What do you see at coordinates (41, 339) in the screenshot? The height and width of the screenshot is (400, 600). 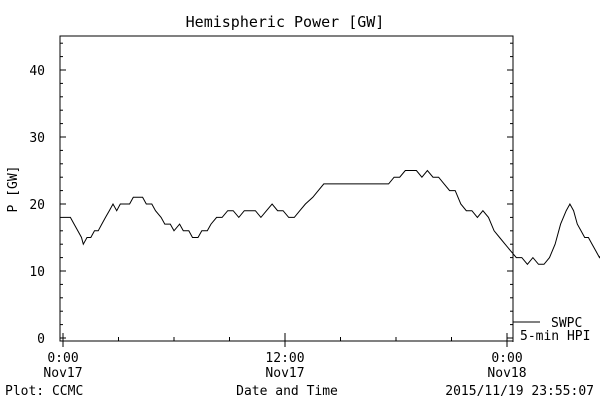 I see `y-tick-label: 0` at bounding box center [41, 339].